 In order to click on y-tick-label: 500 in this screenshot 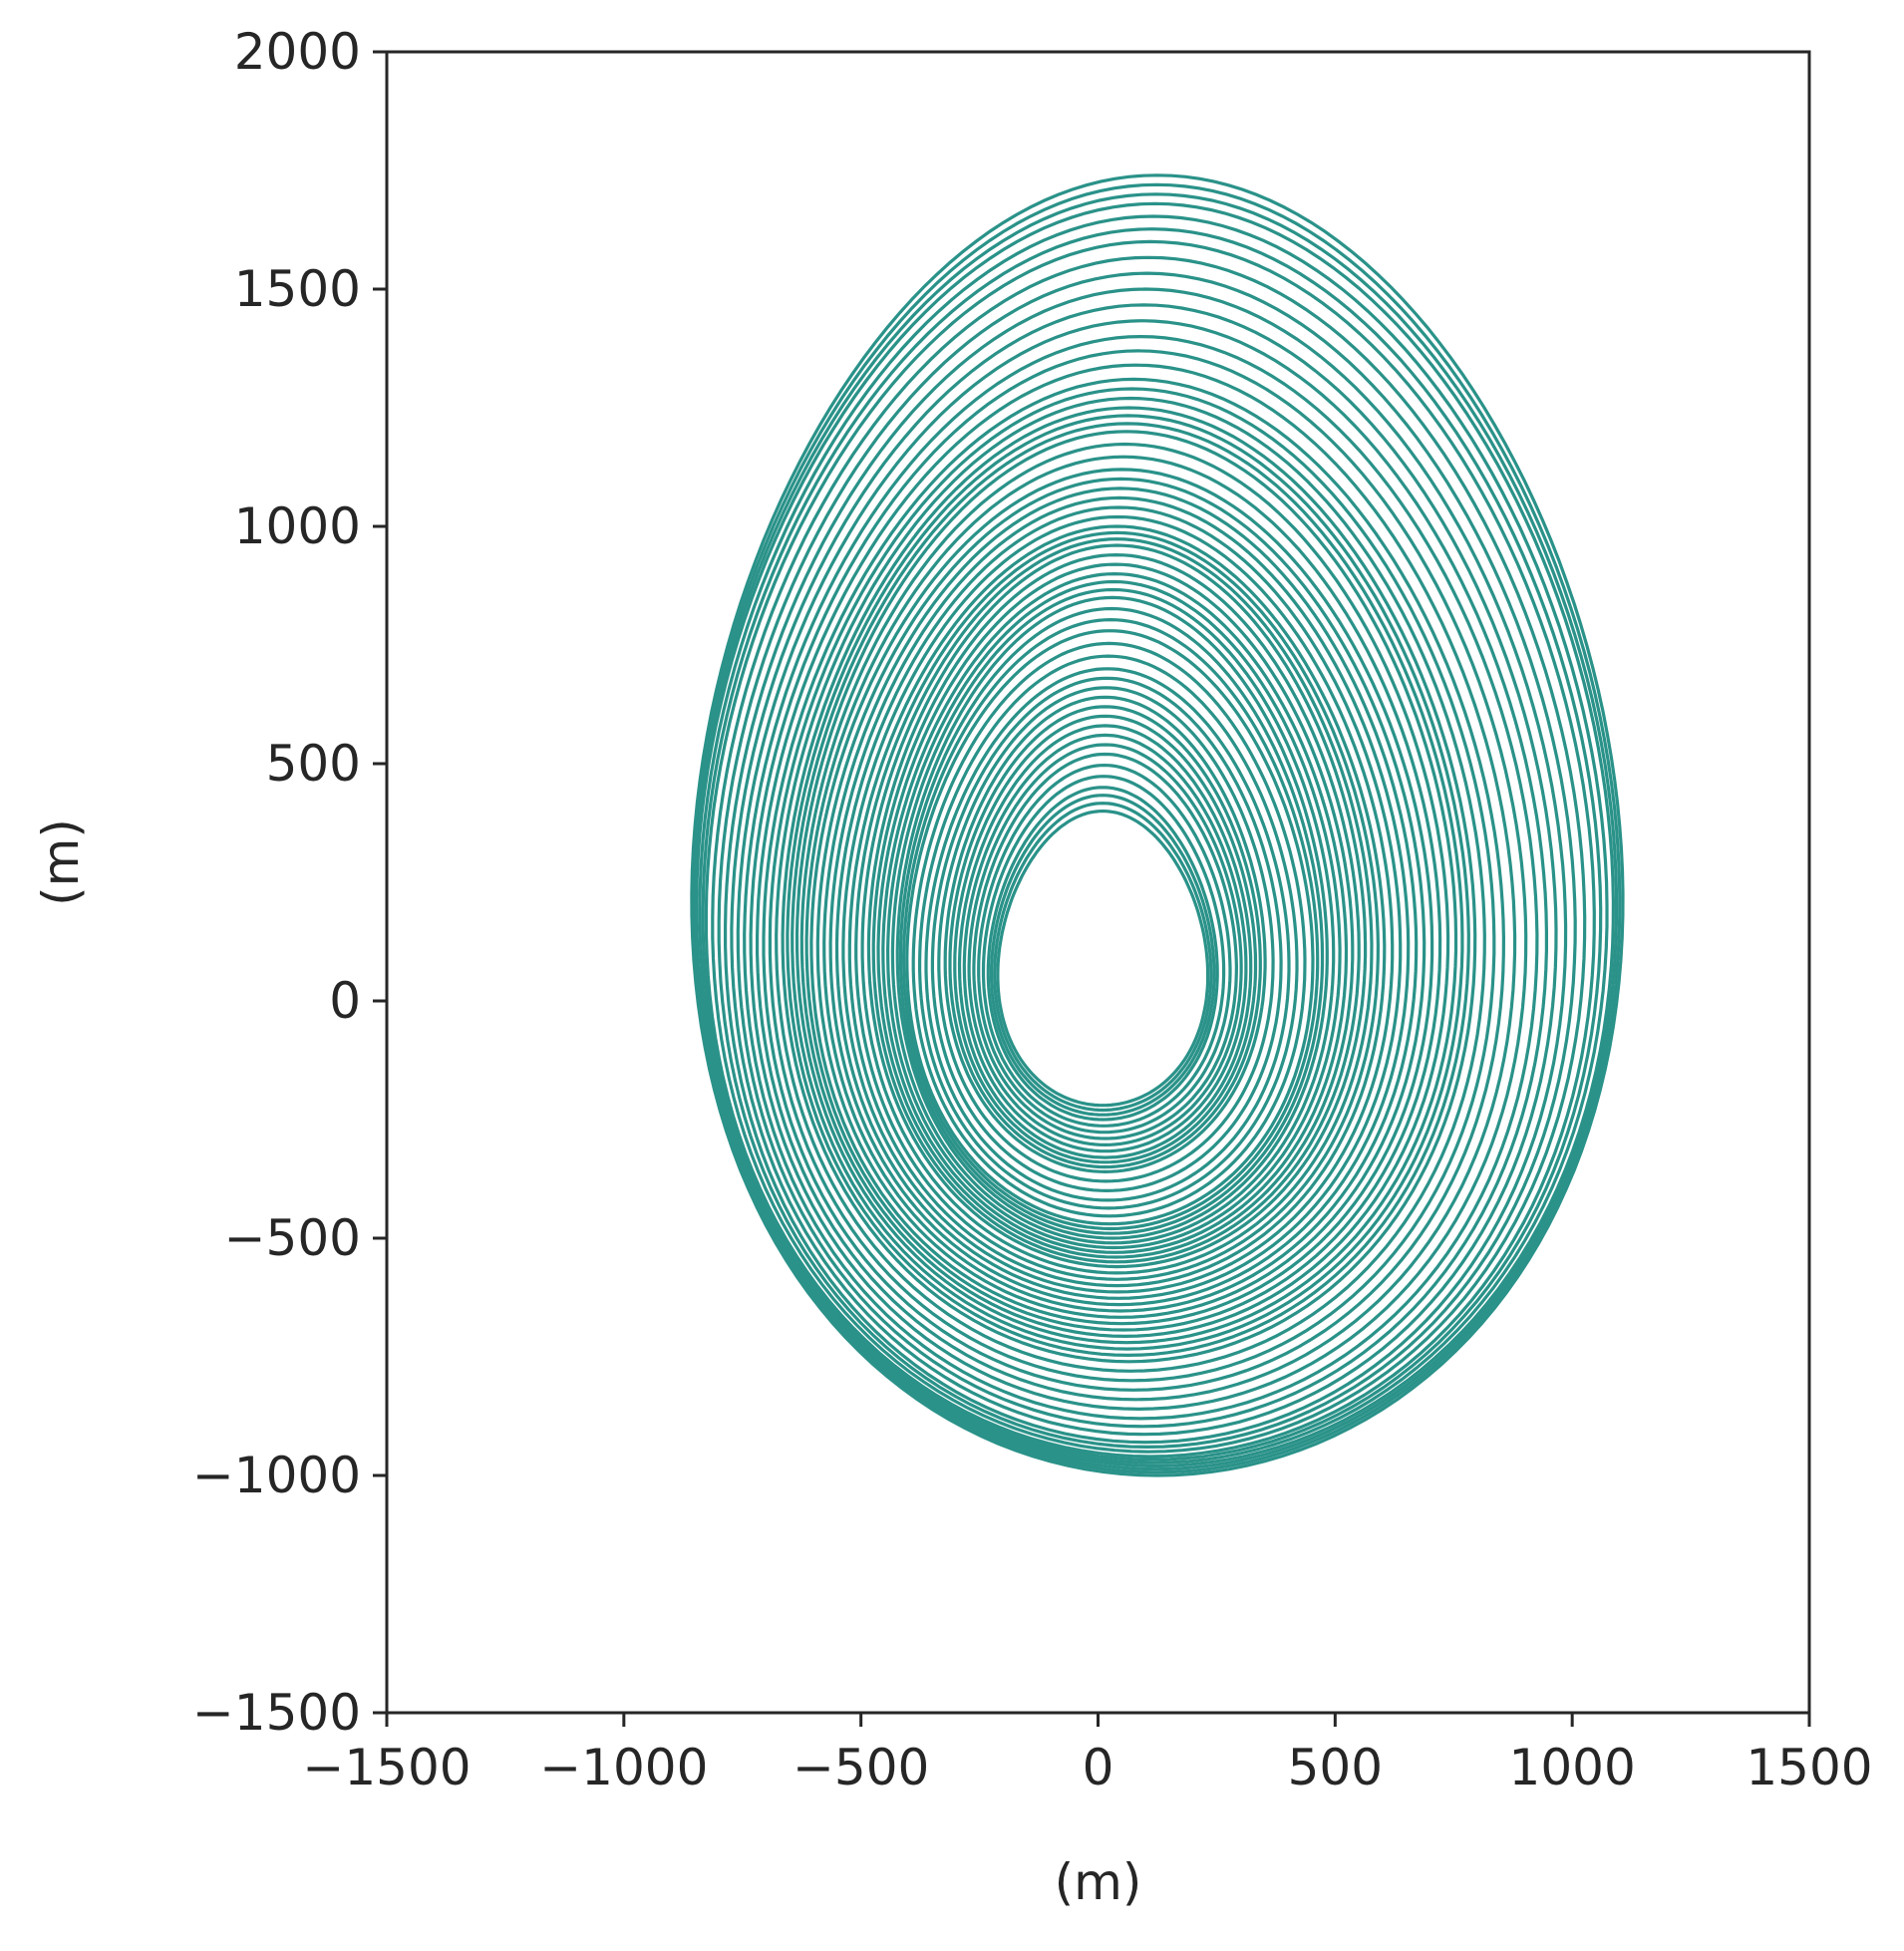, I will do `click(313, 764)`.